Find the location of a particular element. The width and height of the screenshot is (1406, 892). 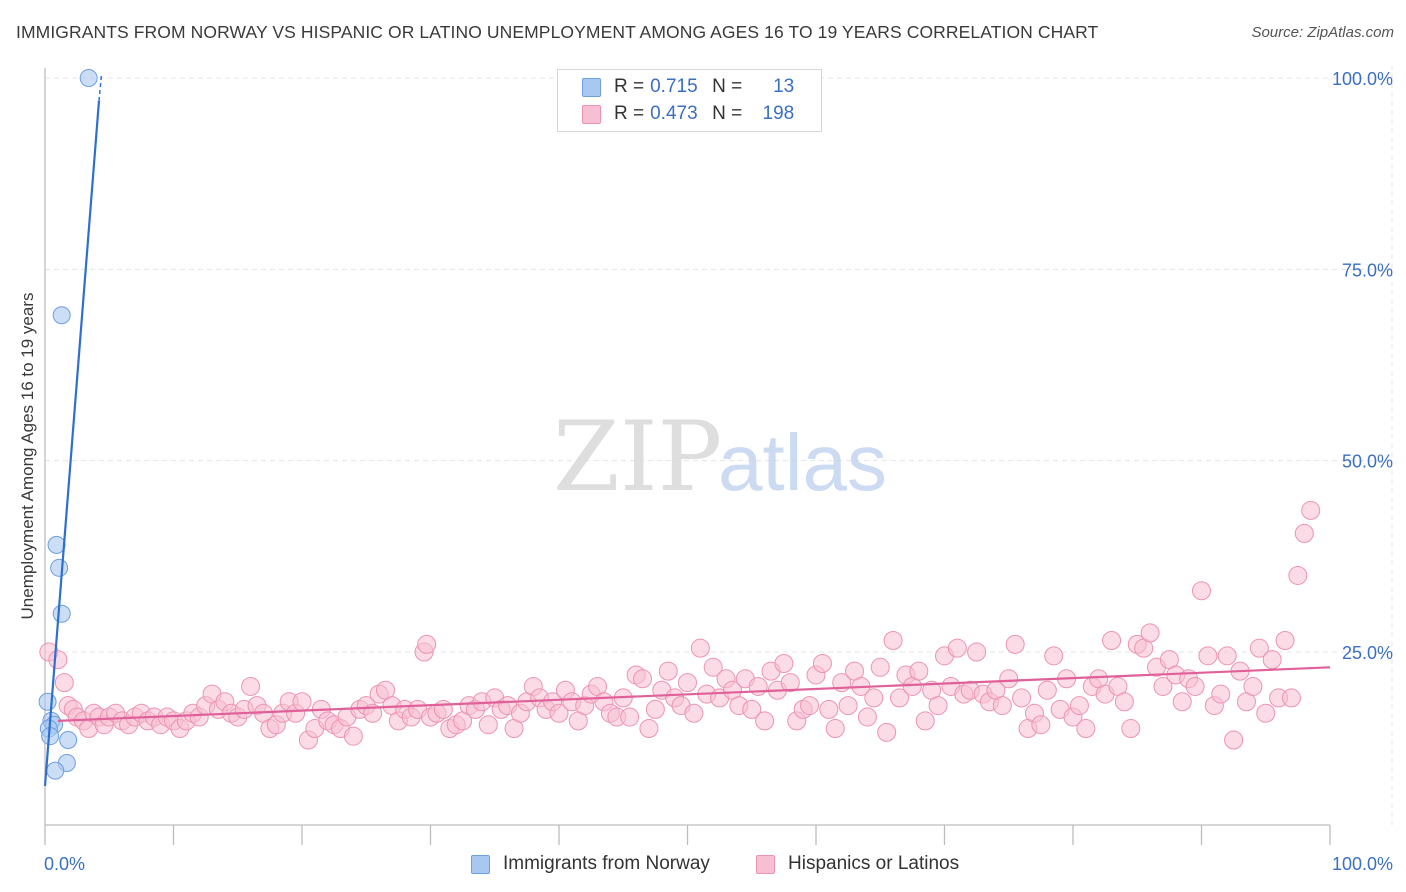

bottom-legend-norway: Immigrants from Norway is located at coordinates (590, 864).